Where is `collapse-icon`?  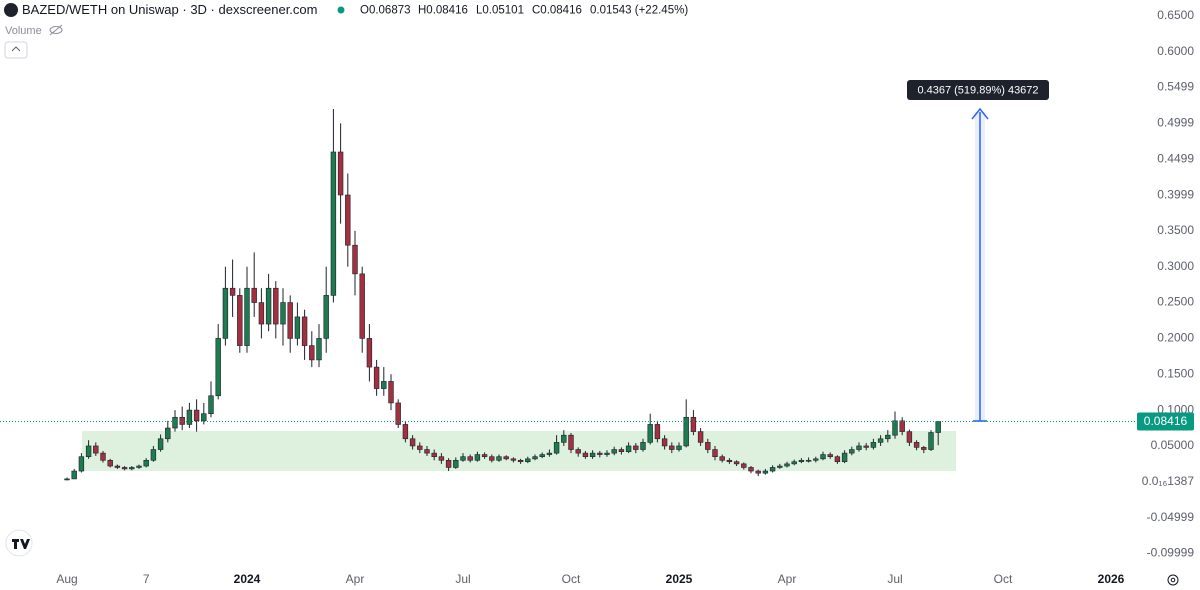
collapse-icon is located at coordinates (16, 49).